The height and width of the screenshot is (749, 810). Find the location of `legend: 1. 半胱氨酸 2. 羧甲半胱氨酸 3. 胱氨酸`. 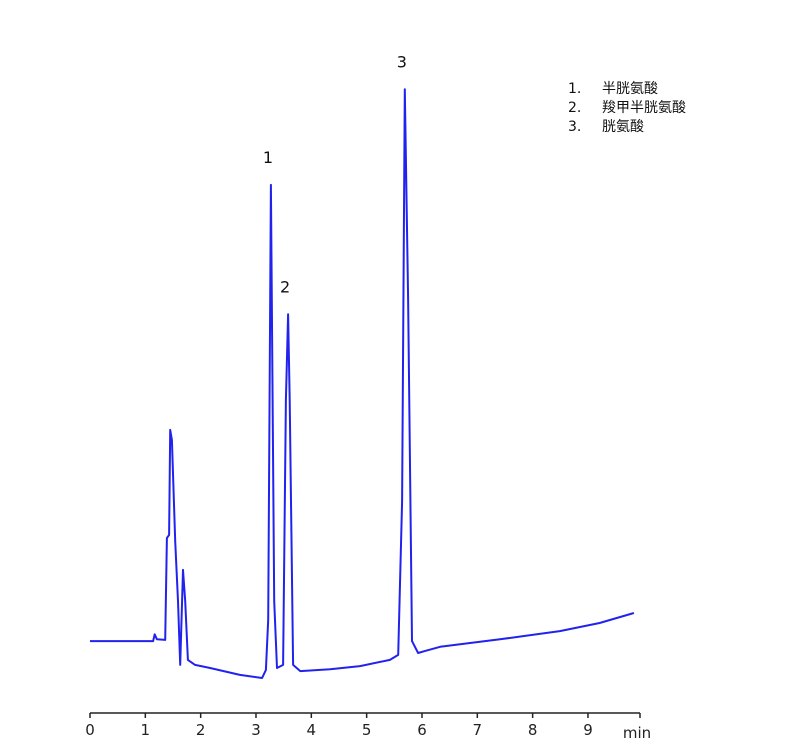

legend: 1. 半胱氨酸 2. 羧甲半胱氨酸 3. 胱氨酸 is located at coordinates (627, 108).